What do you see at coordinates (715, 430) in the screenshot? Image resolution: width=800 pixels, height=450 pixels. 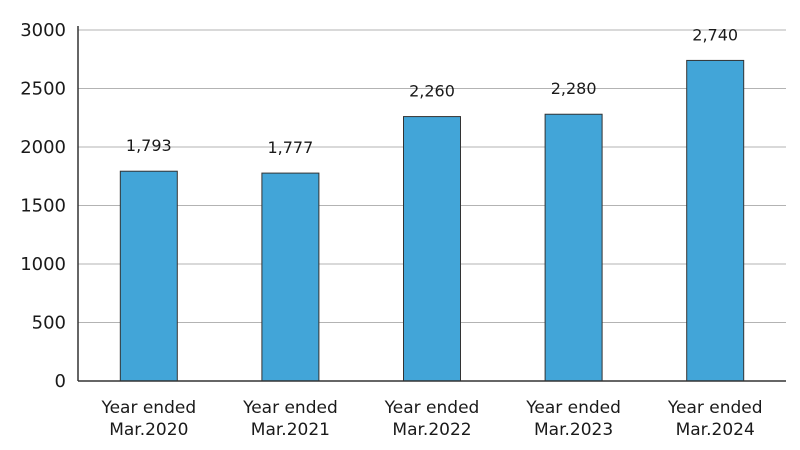 I see `x-tick-label: Mar.2024` at bounding box center [715, 430].